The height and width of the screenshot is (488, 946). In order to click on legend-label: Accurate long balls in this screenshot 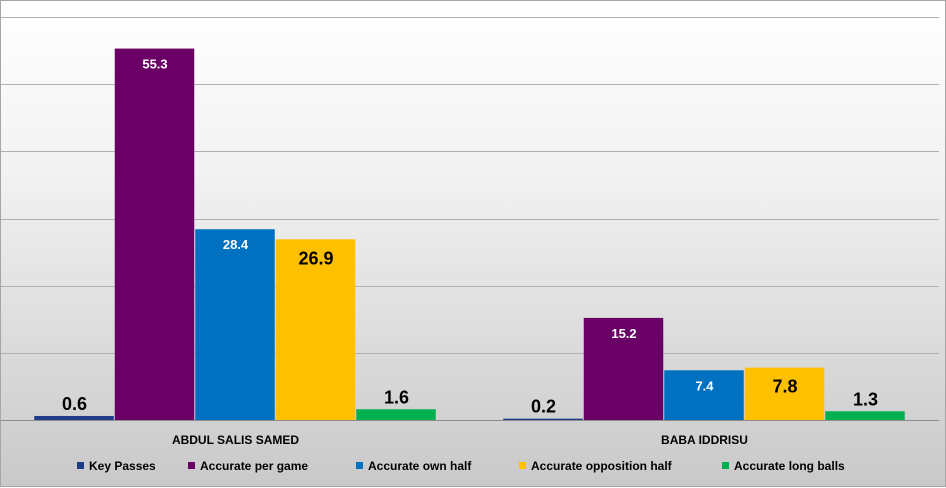, I will do `click(789, 466)`.